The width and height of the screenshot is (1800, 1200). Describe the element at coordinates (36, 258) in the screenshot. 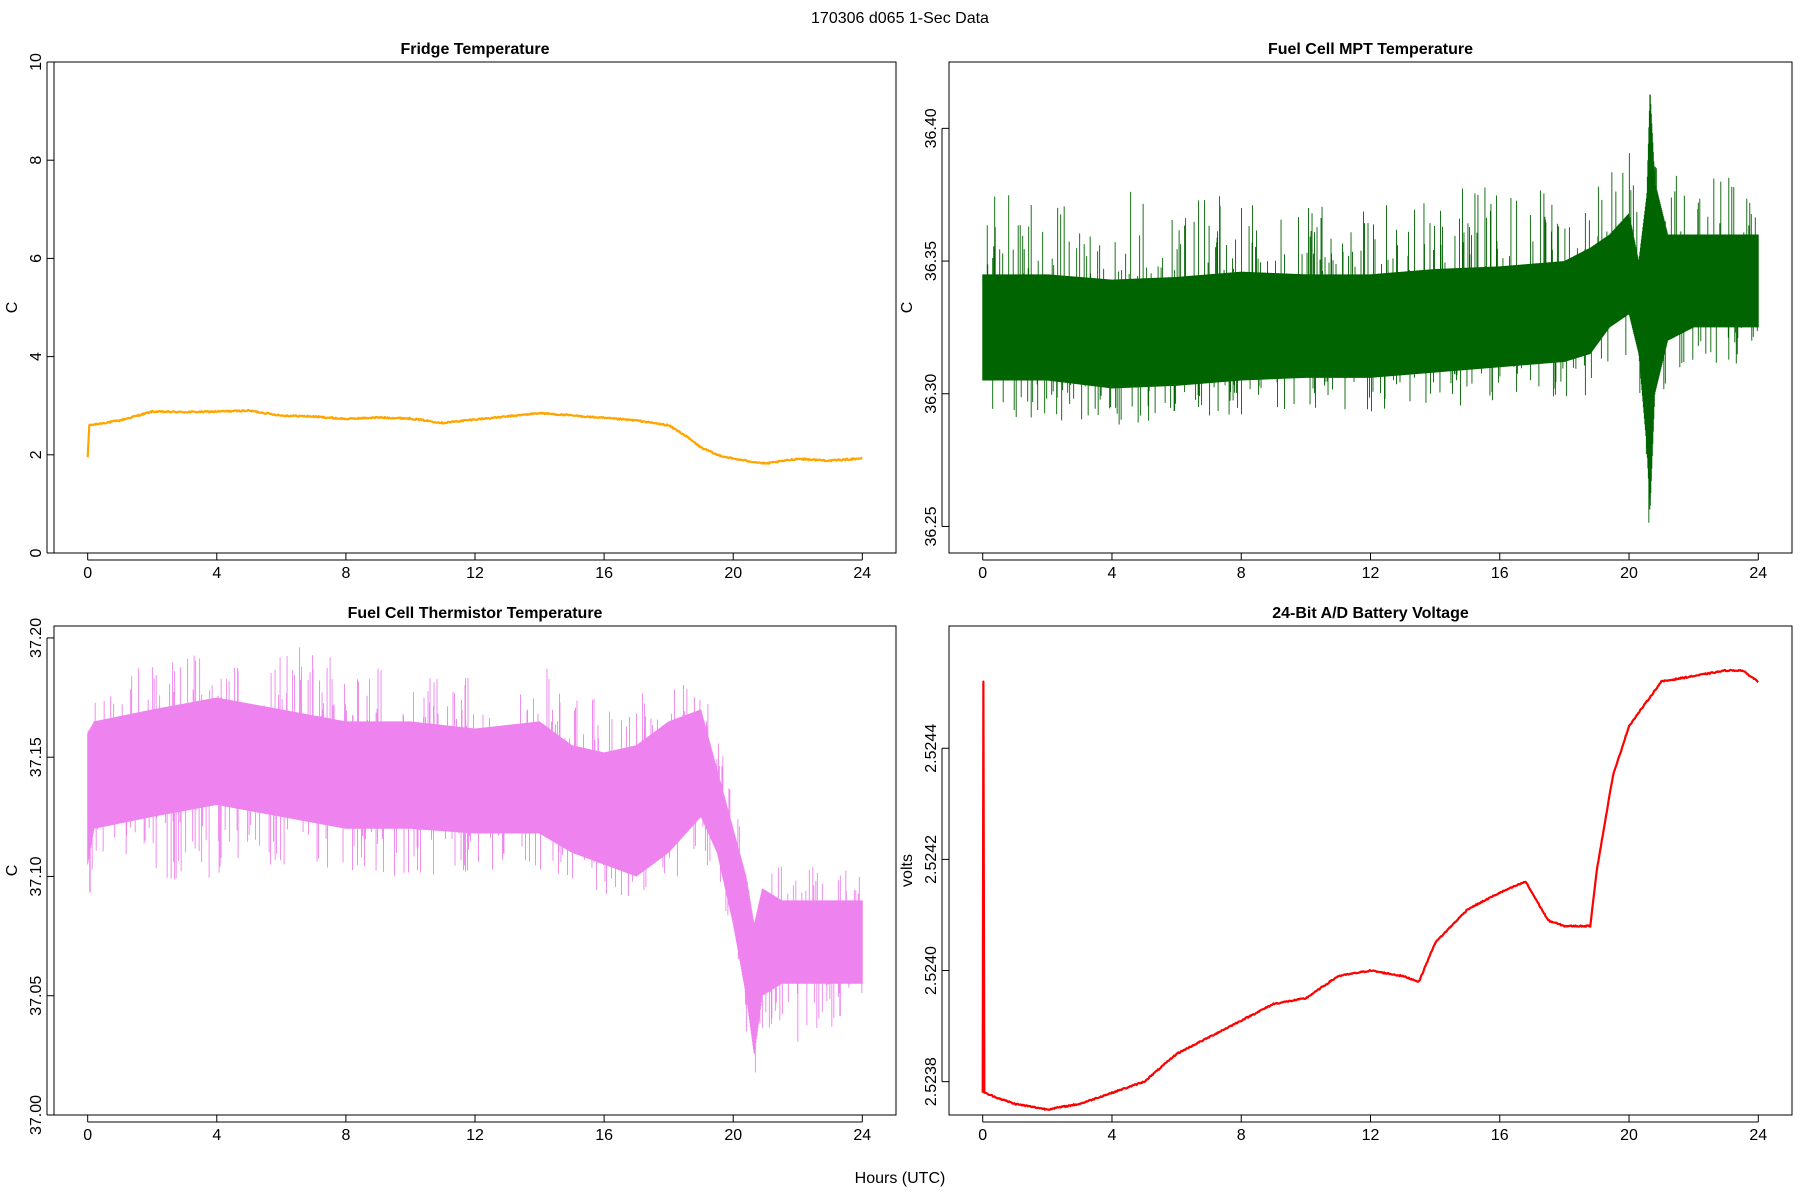

I see `y-tick-label: 6` at that location.